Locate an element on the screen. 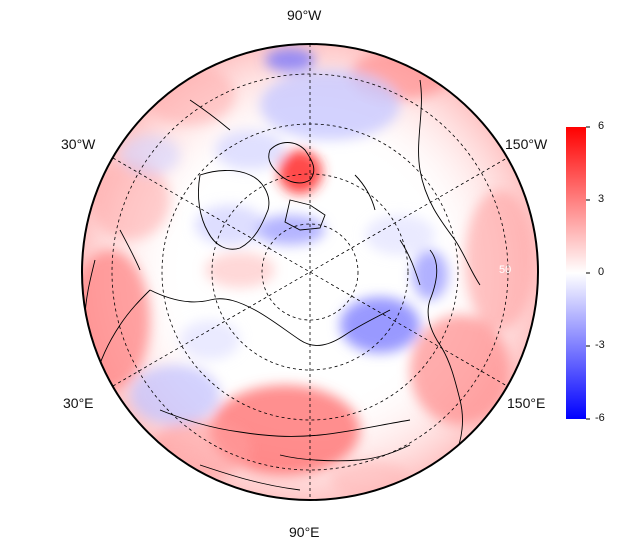 The height and width of the screenshot is (552, 625). lon-label-150w: 150°W is located at coordinates (526, 144).